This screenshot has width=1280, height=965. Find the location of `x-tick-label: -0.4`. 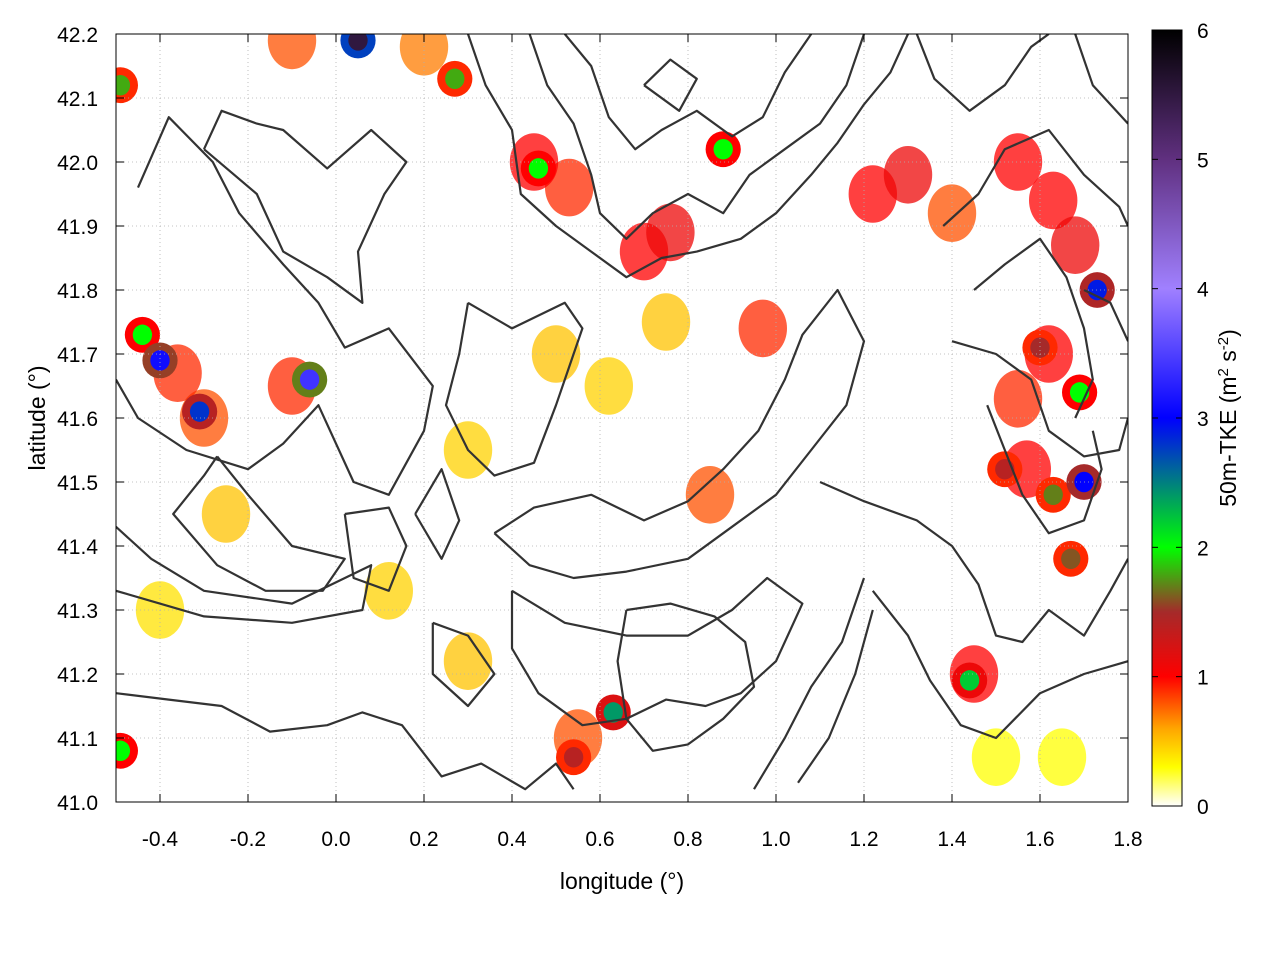

x-tick-label: -0.4 is located at coordinates (160, 839).